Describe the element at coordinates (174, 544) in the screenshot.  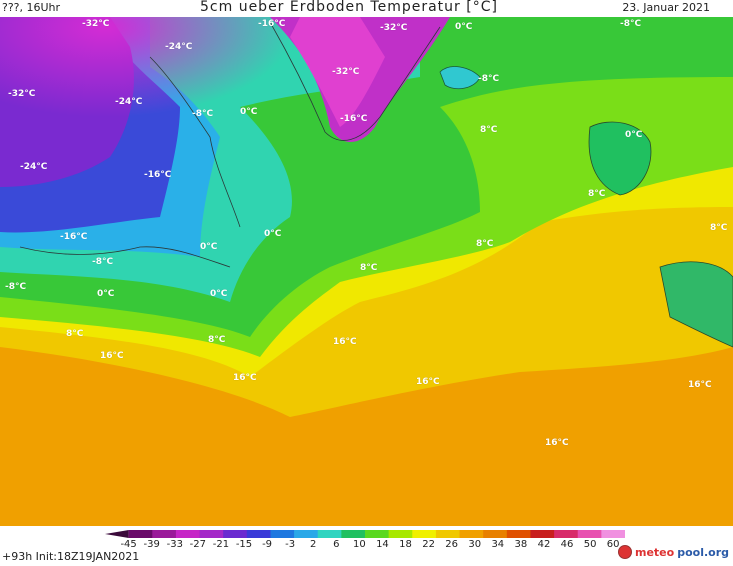
I see `legend-tick-label: -33` at that location.